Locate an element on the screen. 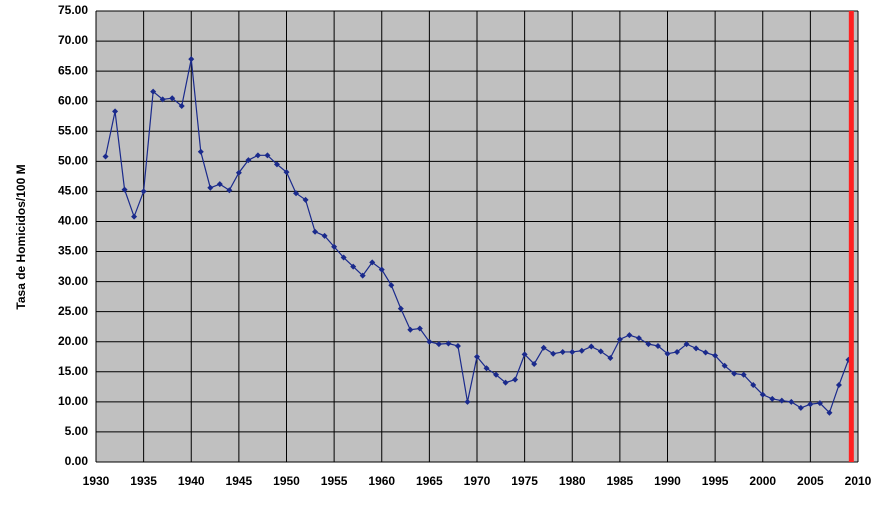  x-tick-label: 1940 is located at coordinates (191, 481).